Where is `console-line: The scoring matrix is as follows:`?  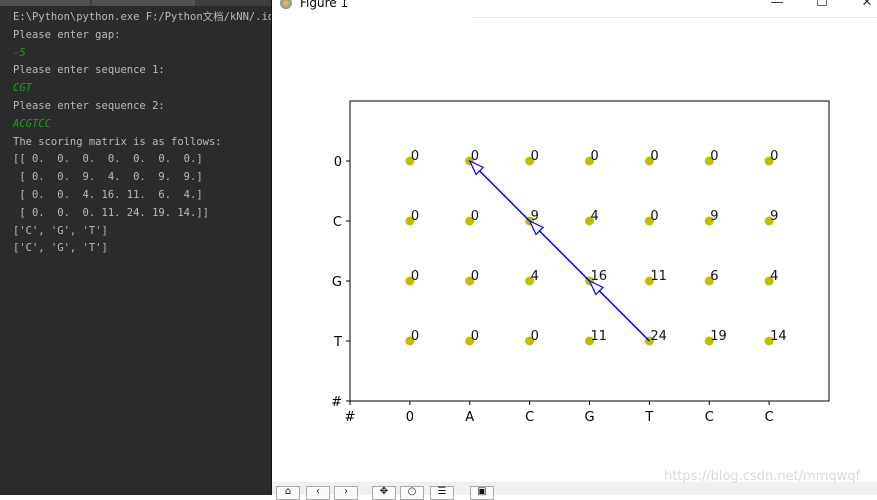
console-line: The scoring matrix is as follows: is located at coordinates (117, 141).